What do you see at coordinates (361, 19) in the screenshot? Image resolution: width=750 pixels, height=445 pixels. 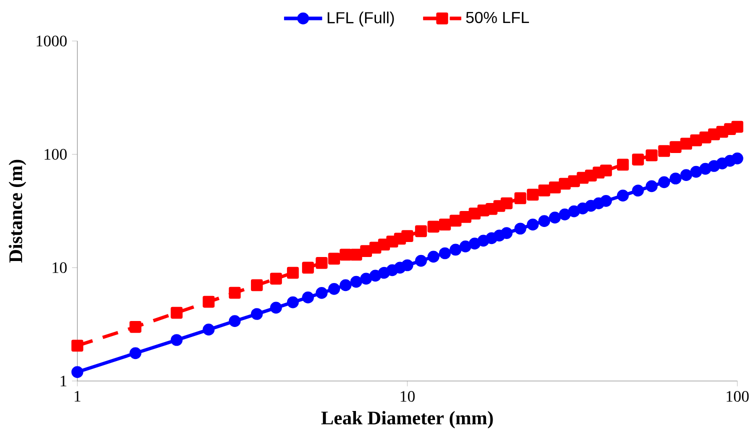 I see `legend-label: LFL (Full)` at bounding box center [361, 19].